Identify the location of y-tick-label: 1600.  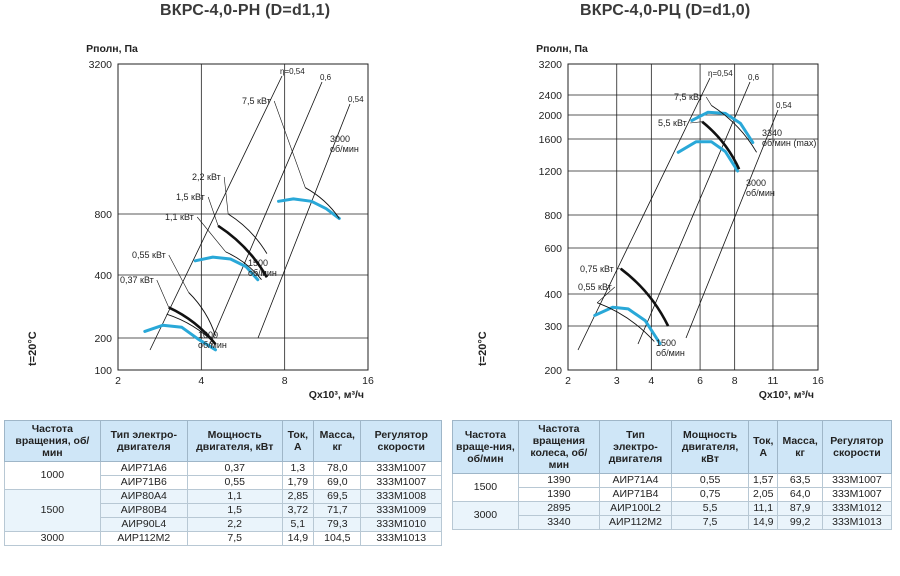
(551, 140).